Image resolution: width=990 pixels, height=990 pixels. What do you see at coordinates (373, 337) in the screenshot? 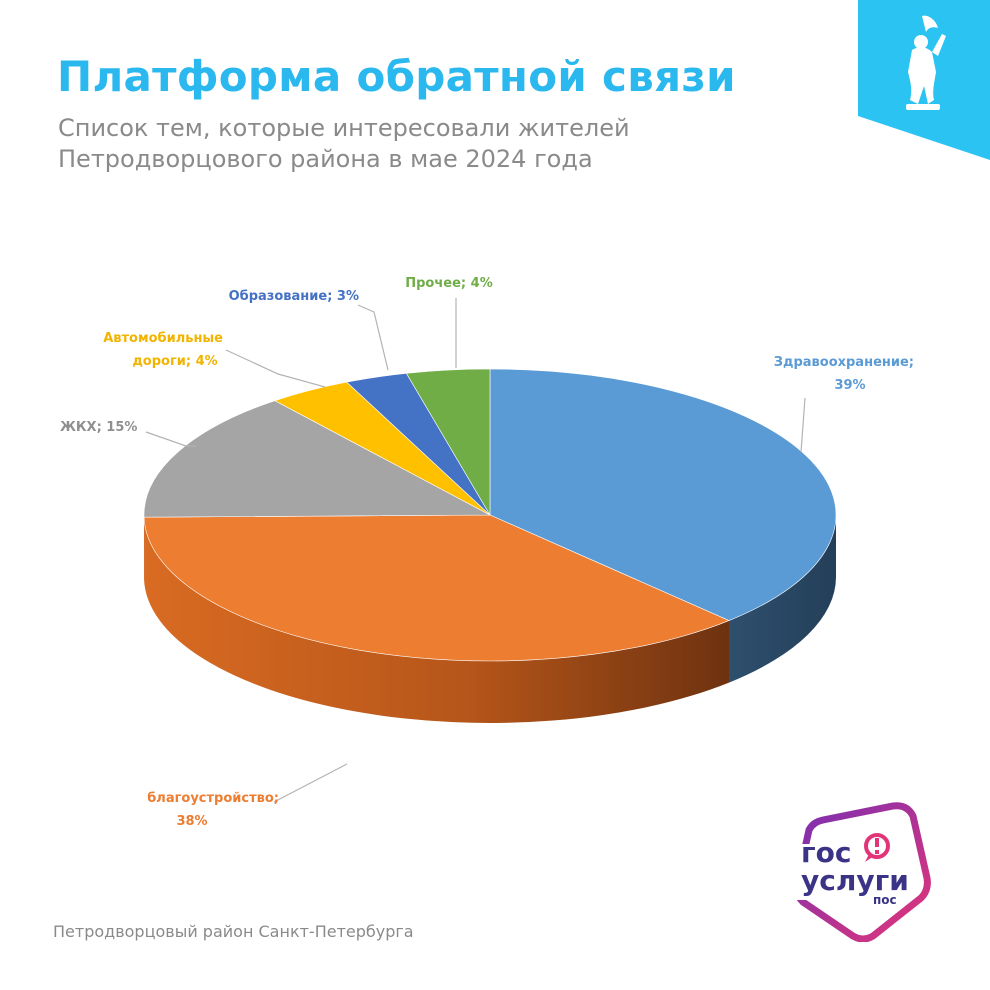
I see `leader-line-образование` at bounding box center [373, 337].